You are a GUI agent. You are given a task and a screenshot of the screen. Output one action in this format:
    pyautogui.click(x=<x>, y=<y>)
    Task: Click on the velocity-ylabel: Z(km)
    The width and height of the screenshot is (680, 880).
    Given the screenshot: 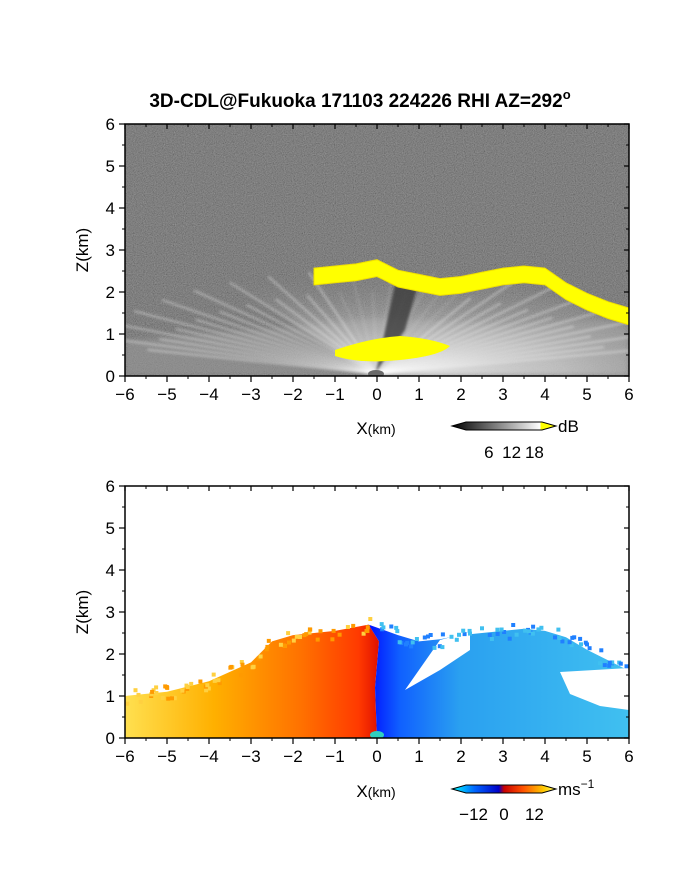 What is the action you would take?
    pyautogui.click(x=82, y=612)
    